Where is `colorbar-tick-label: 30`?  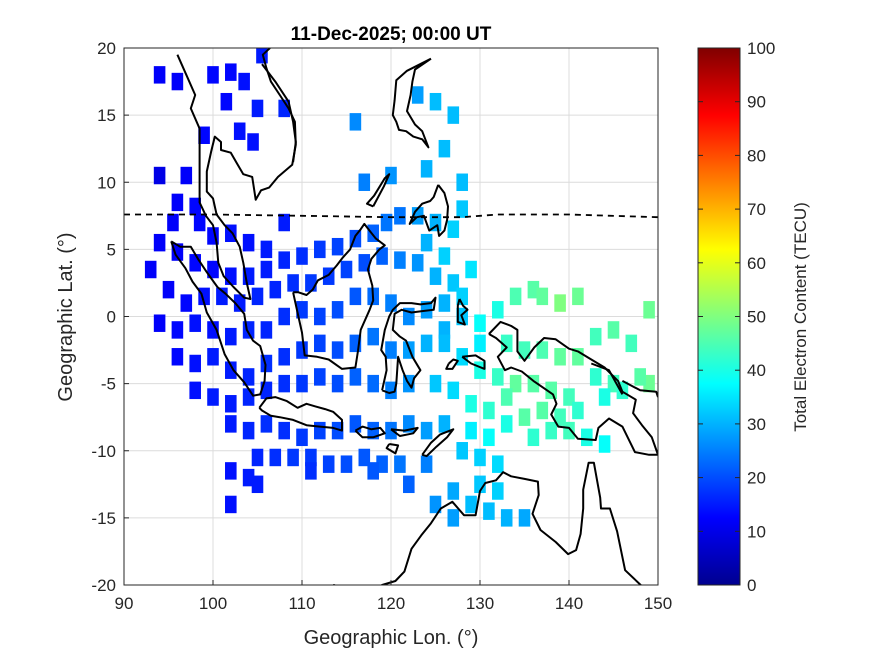 colorbar-tick-label: 30 is located at coordinates (756, 424).